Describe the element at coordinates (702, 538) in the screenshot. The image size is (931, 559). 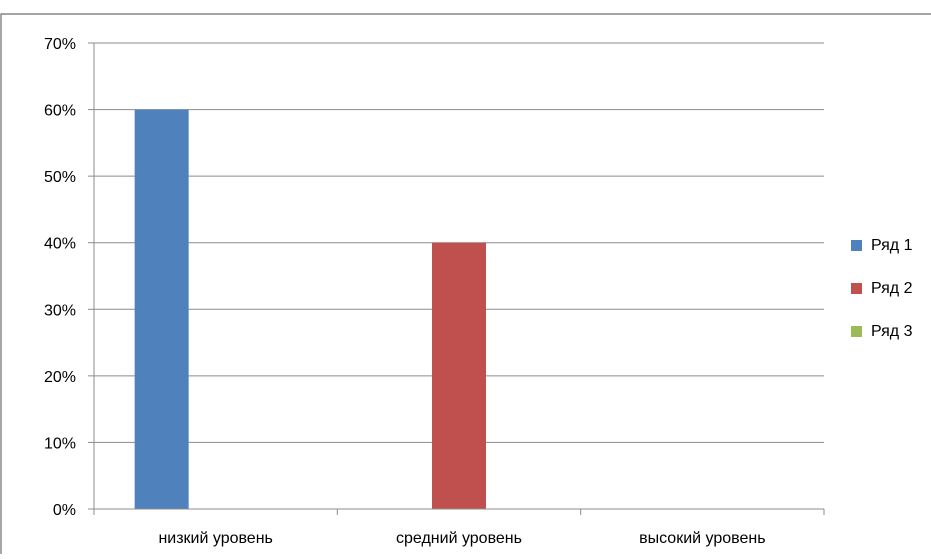
I see `x-tick-label: высокий уровень` at that location.